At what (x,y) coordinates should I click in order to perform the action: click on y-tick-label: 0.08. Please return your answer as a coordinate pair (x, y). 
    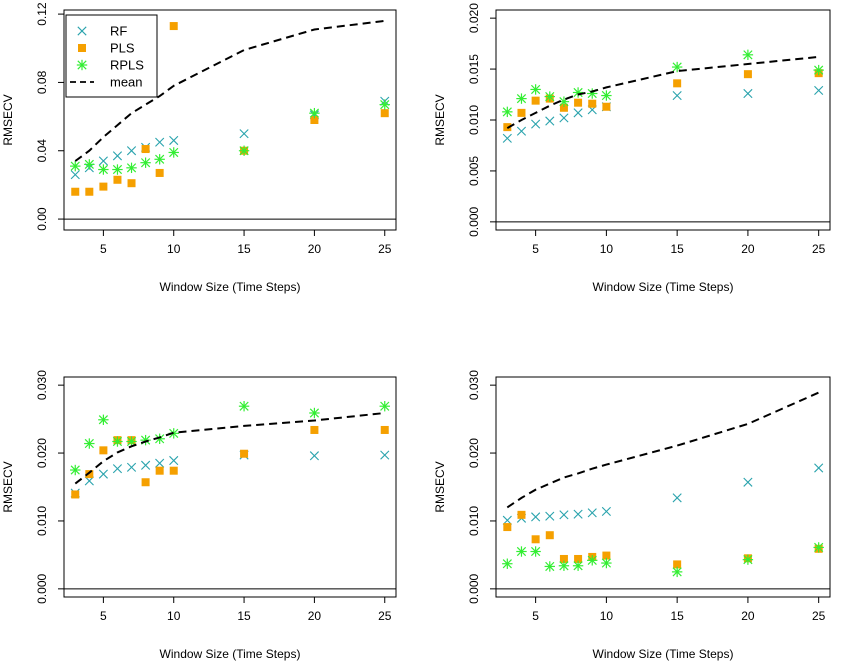
    Looking at the image, I should click on (42, 82).